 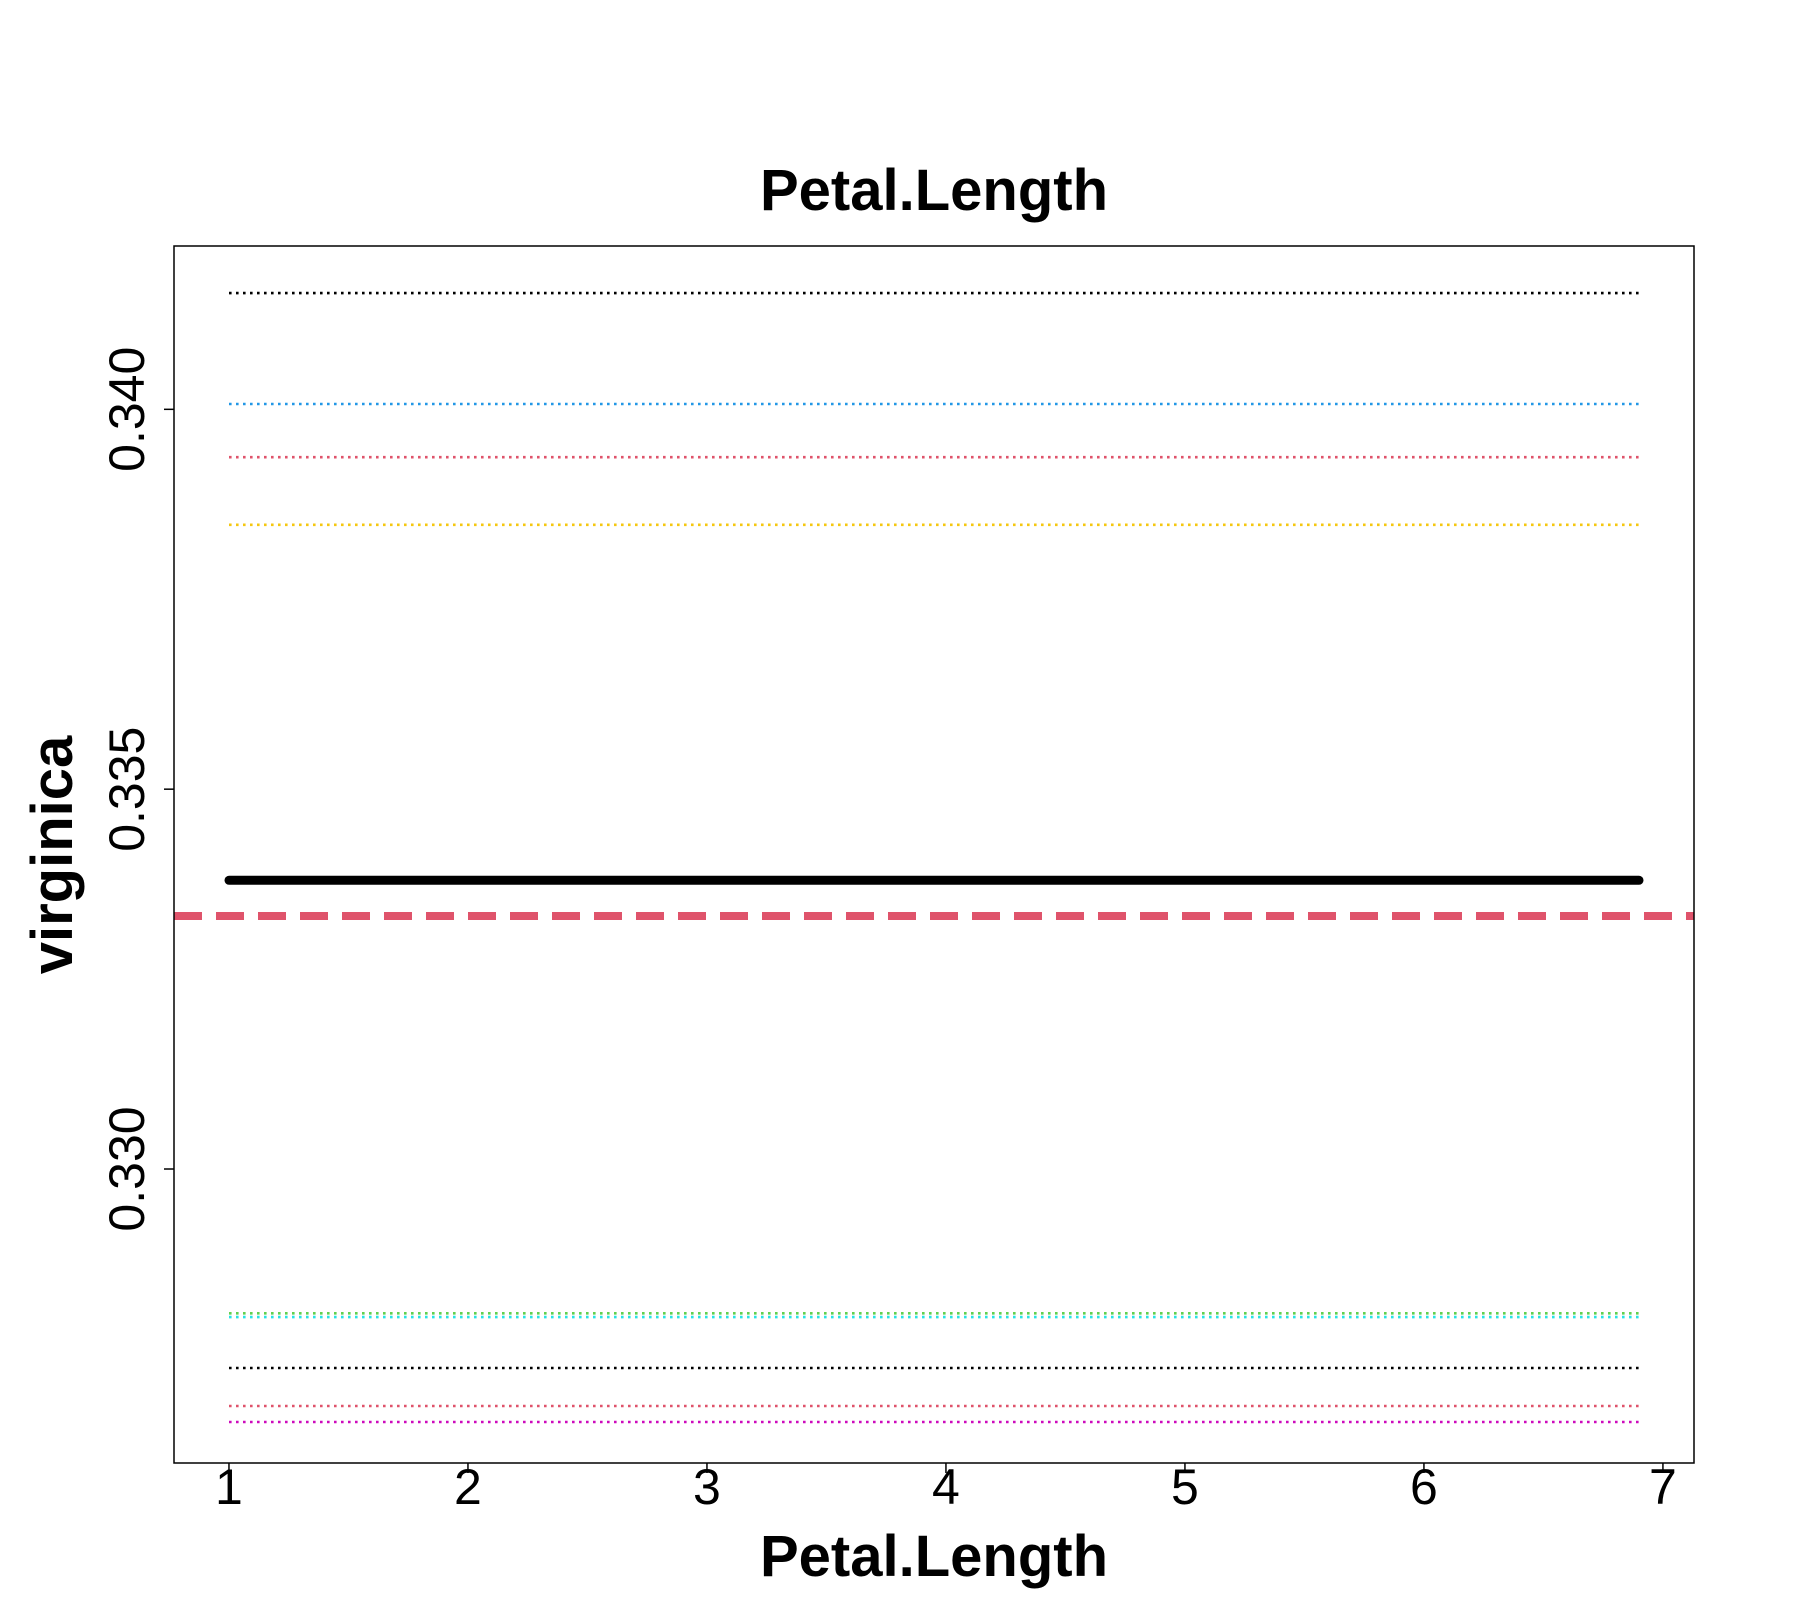 What do you see at coordinates (707, 1487) in the screenshot?
I see `x-tick-label-3: 3` at bounding box center [707, 1487].